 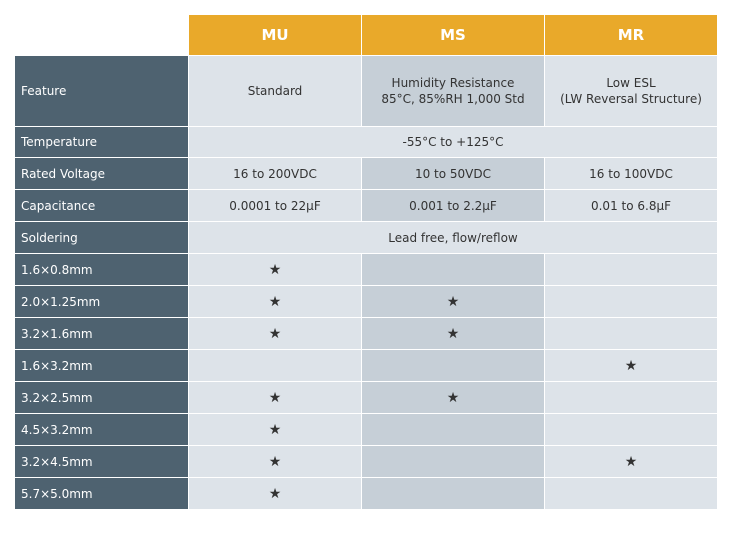 I want to click on table-row: 4.5×3.2mm ★, so click(x=366, y=429).